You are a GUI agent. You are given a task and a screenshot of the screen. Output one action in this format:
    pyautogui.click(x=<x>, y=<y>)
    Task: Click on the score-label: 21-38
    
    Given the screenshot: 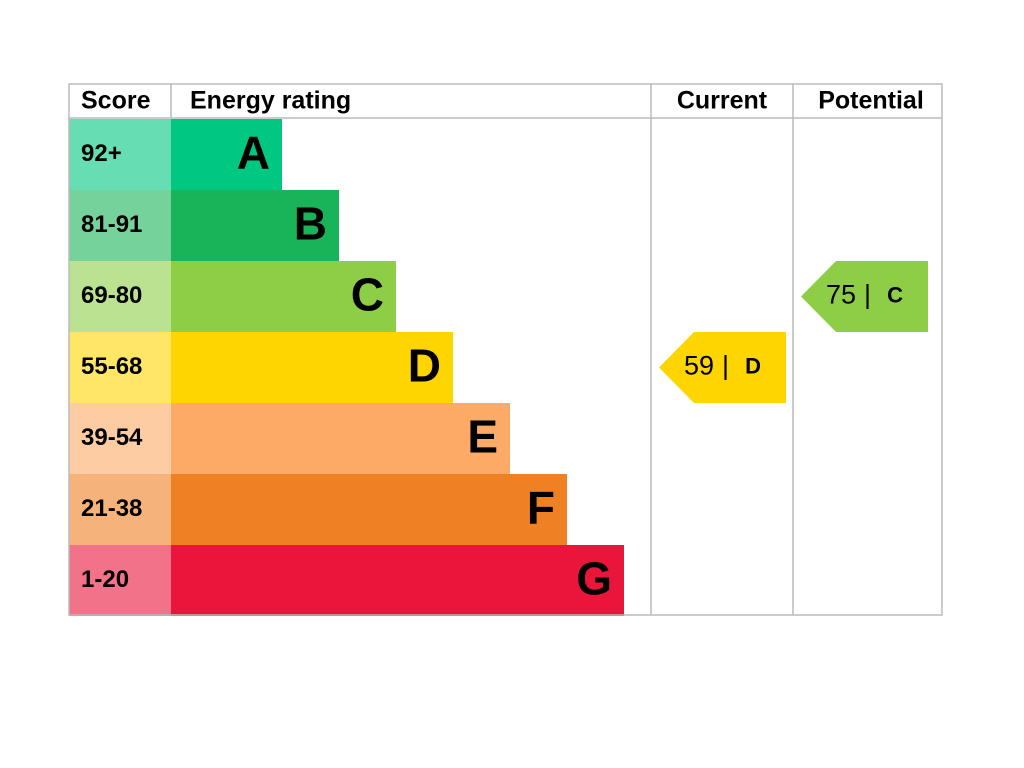 What is the action you would take?
    pyautogui.click(x=111, y=508)
    